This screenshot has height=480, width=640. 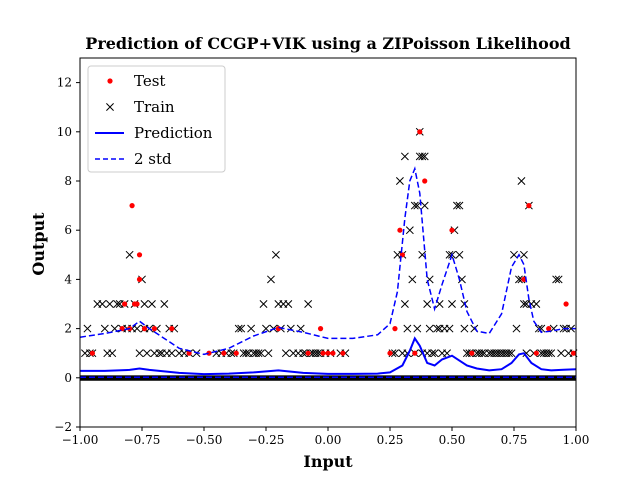 I want to click on y-tick-label: 10, so click(x=64, y=132).